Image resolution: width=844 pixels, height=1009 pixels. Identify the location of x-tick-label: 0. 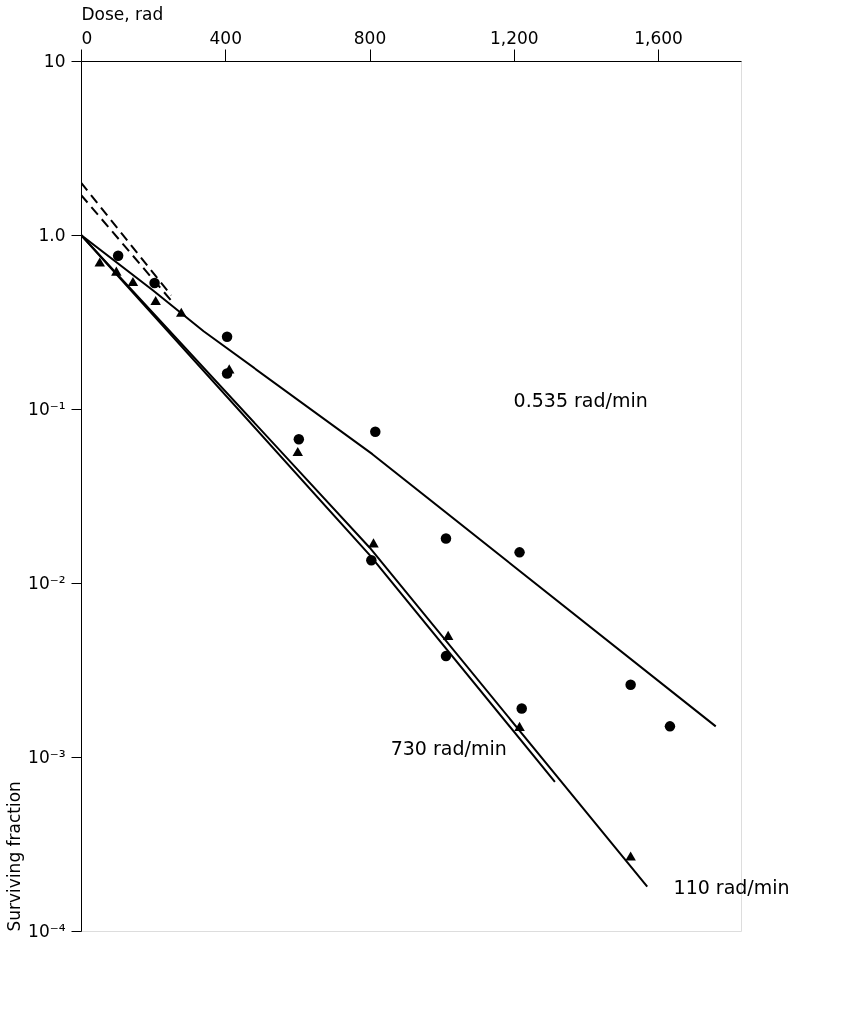
(87, 37).